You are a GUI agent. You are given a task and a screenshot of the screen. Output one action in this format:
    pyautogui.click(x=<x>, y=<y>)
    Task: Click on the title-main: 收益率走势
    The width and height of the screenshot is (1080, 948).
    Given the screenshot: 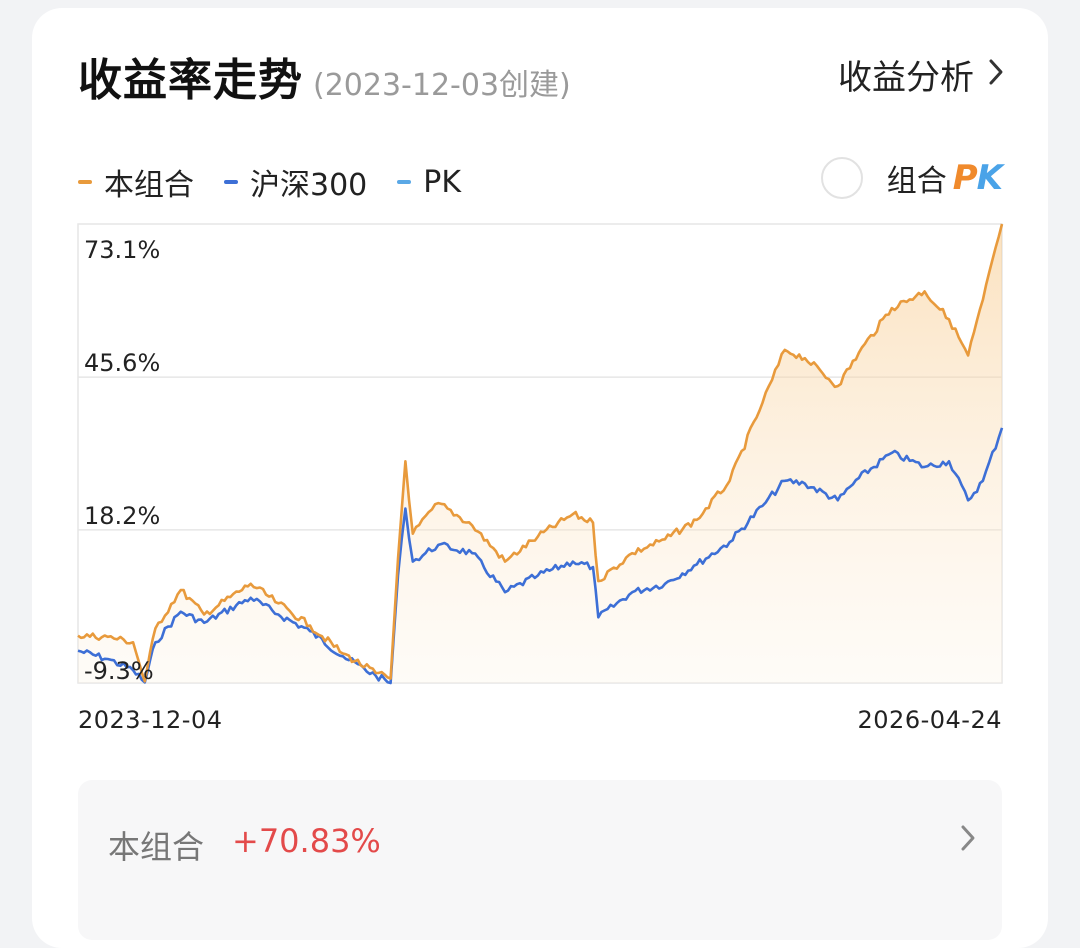 What is the action you would take?
    pyautogui.click(x=190, y=80)
    